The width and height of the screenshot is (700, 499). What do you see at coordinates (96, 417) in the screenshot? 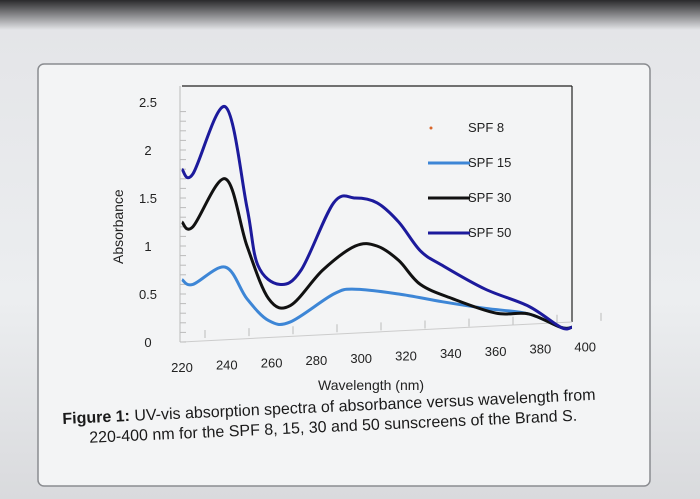
I see `caption-label: Figure 1:` at bounding box center [96, 417].